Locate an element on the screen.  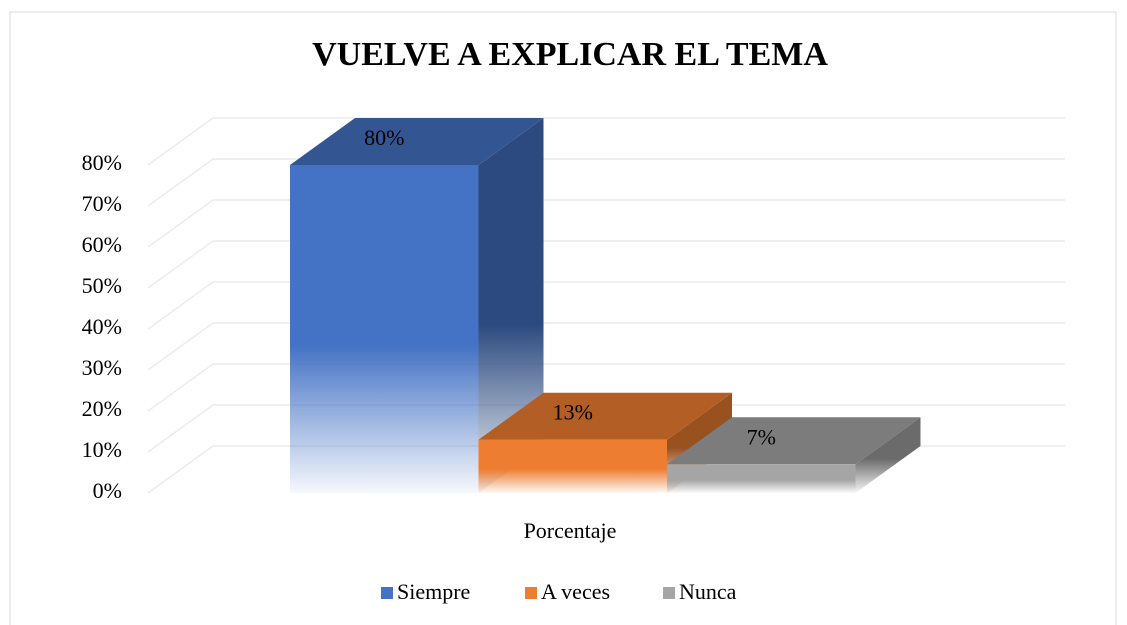
y-tick-label: 80% is located at coordinates (102, 162).